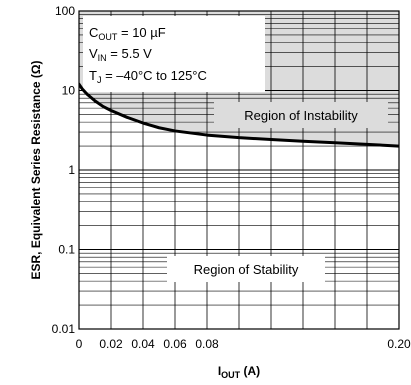 The image size is (411, 385). What do you see at coordinates (143, 344) in the screenshot?
I see `x-tick-label-2: 0.04` at bounding box center [143, 344].